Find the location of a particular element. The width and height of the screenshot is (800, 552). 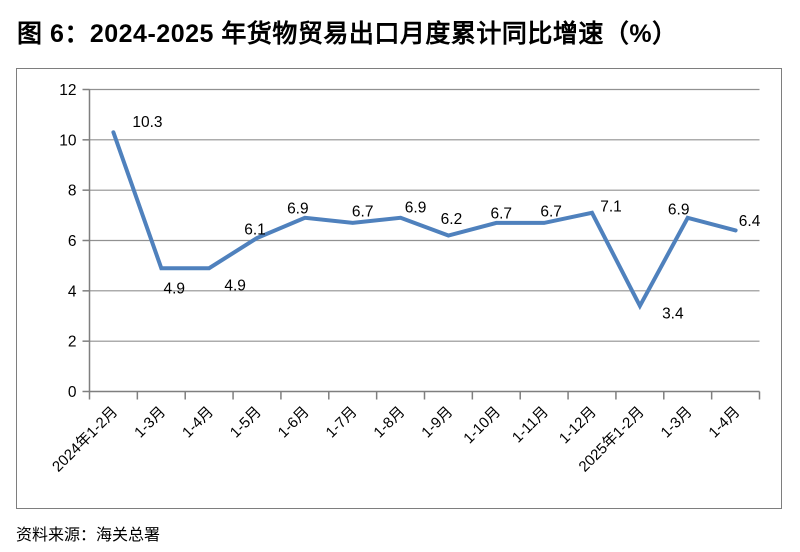

data-label: 7.1 is located at coordinates (611, 206).